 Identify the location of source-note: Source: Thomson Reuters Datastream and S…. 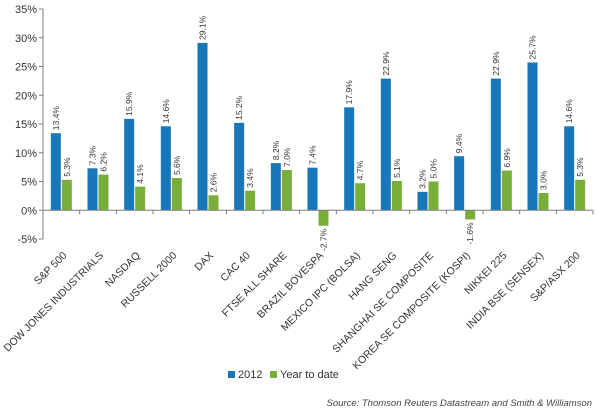
(460, 403).